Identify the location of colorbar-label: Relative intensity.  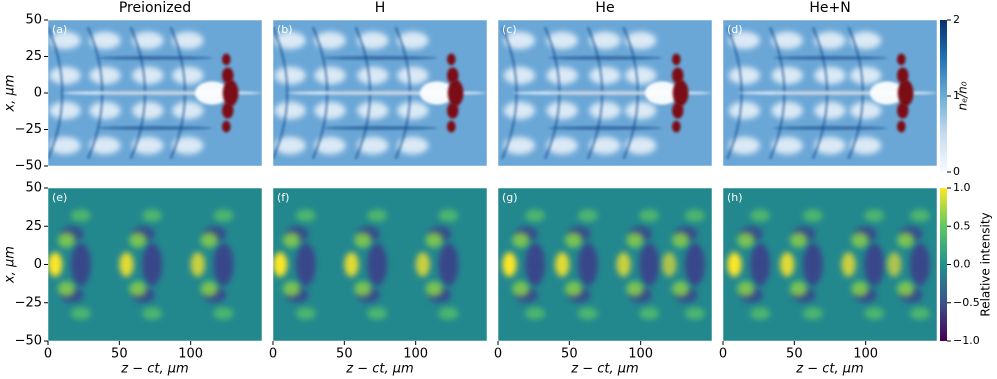
(986, 264).